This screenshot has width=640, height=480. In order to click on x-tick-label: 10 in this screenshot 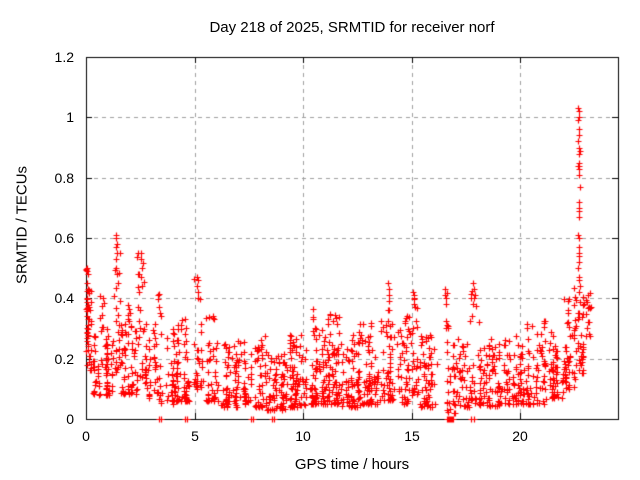, I will do `click(303, 436)`.